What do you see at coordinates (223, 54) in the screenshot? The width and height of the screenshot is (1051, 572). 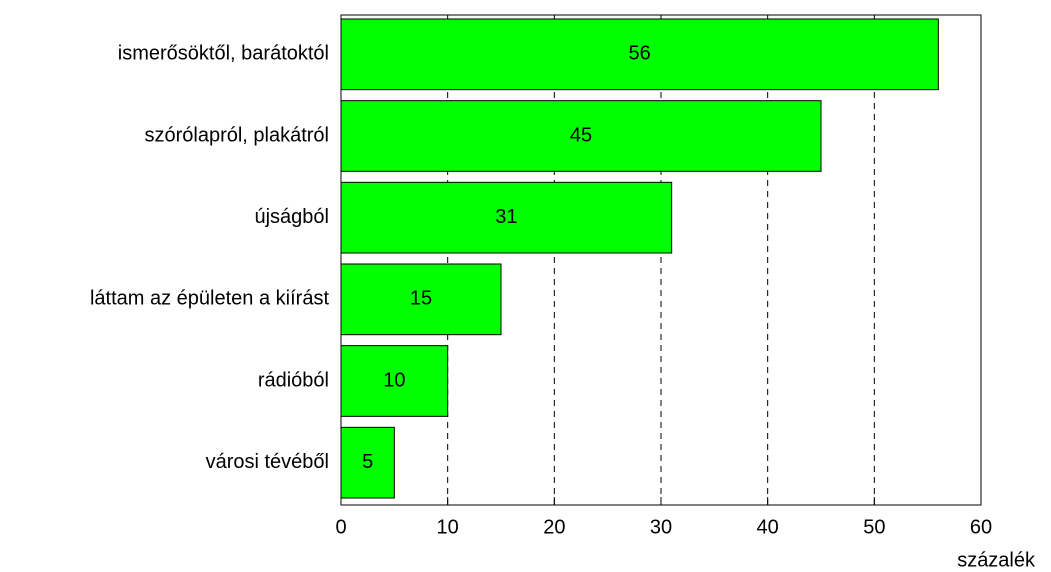 I see `y-tick-label: ismerősöktől, barátoktól` at bounding box center [223, 54].